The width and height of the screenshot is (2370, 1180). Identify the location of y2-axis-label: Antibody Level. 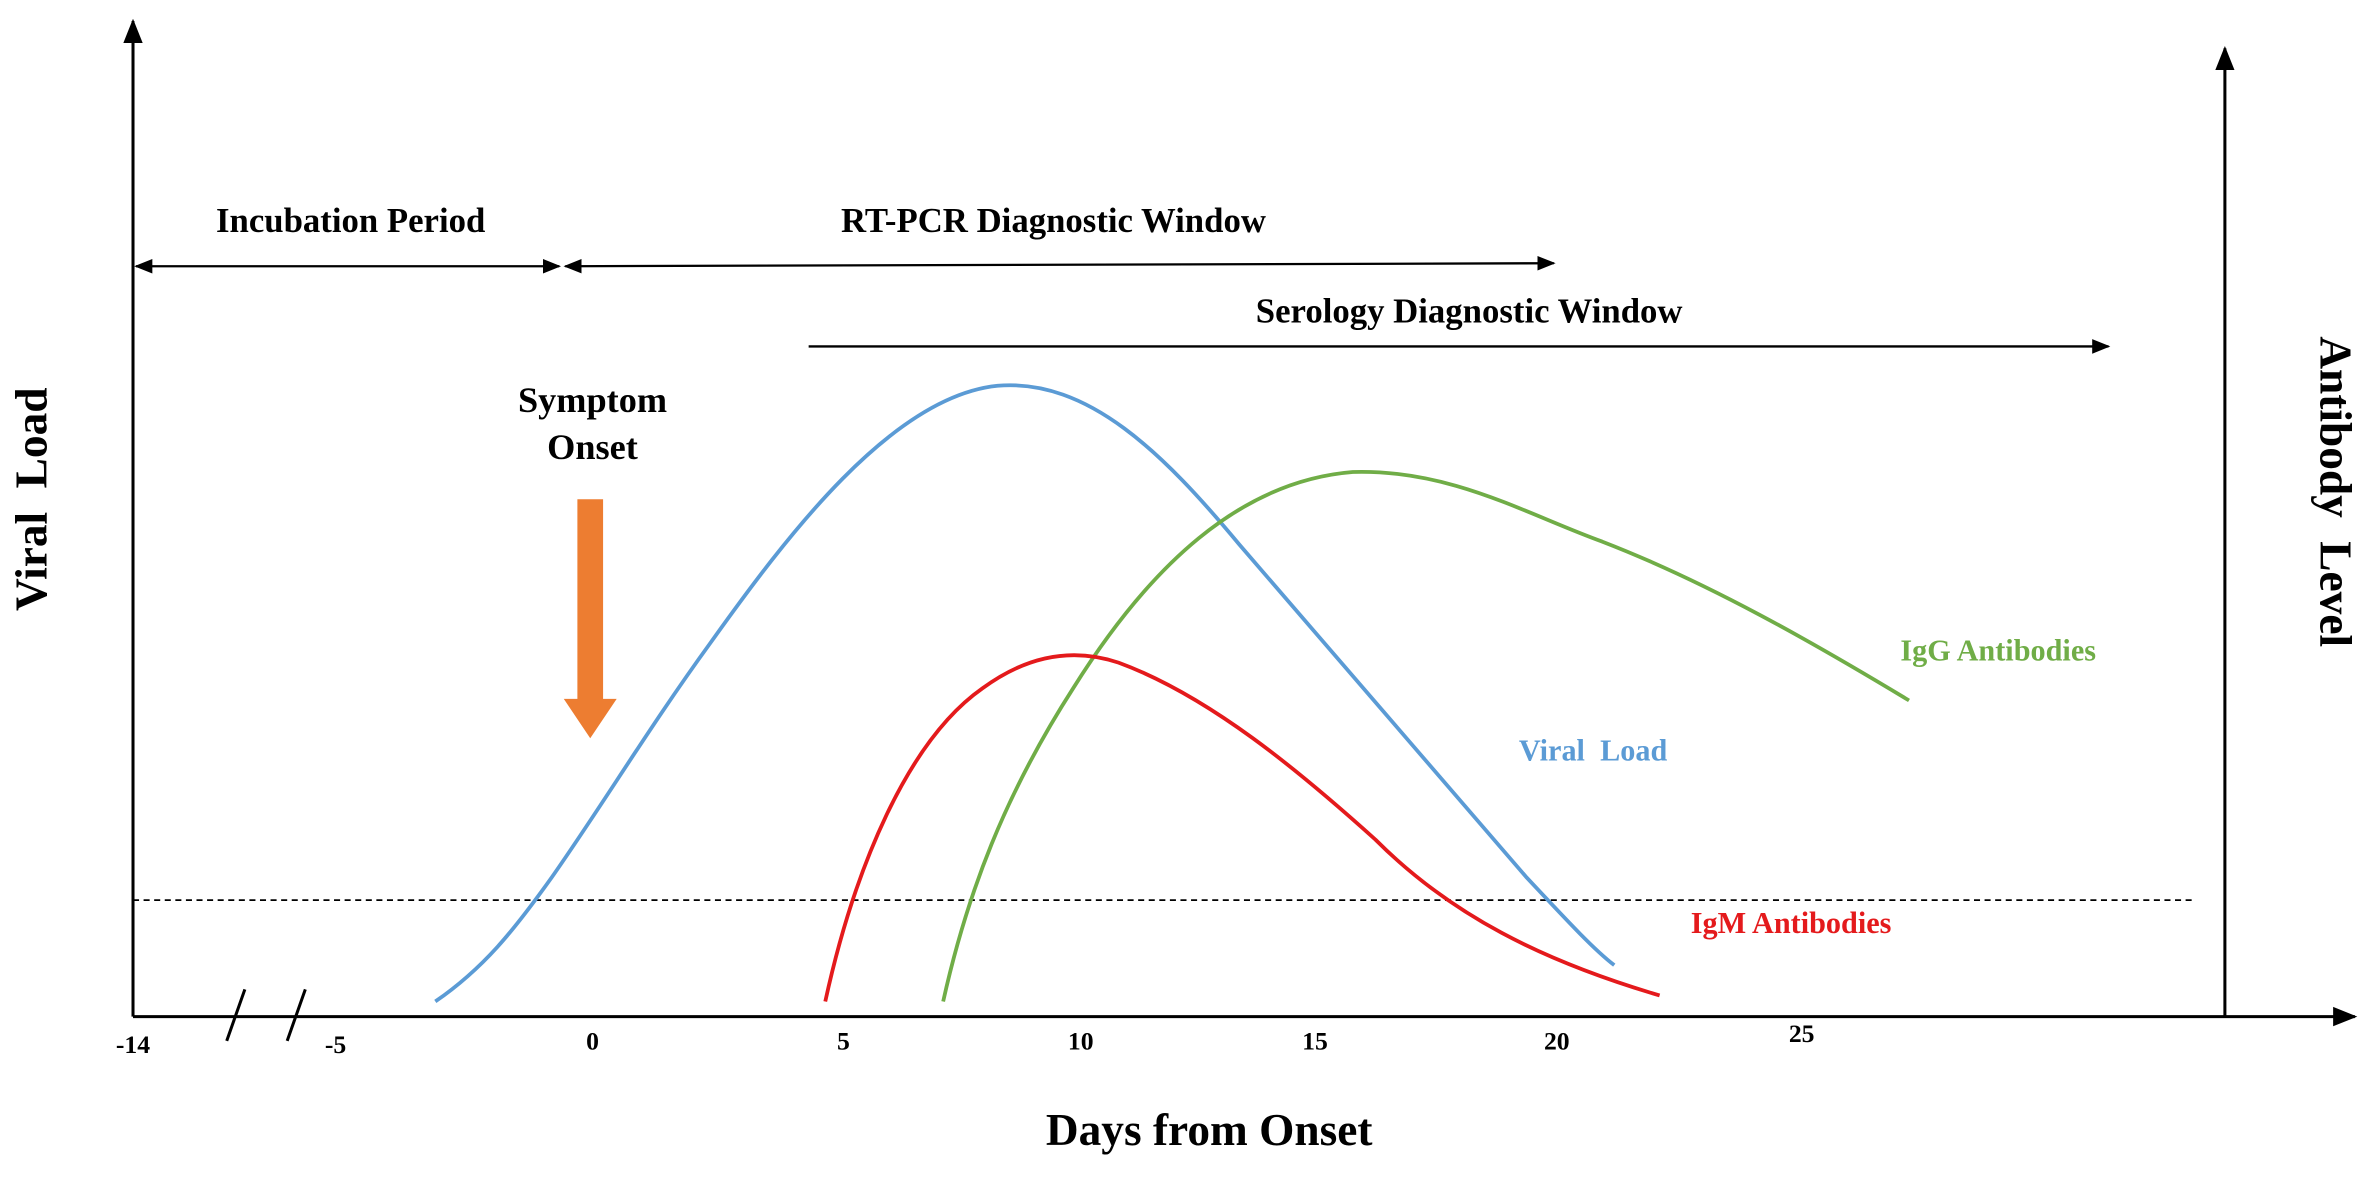
(2335, 491).